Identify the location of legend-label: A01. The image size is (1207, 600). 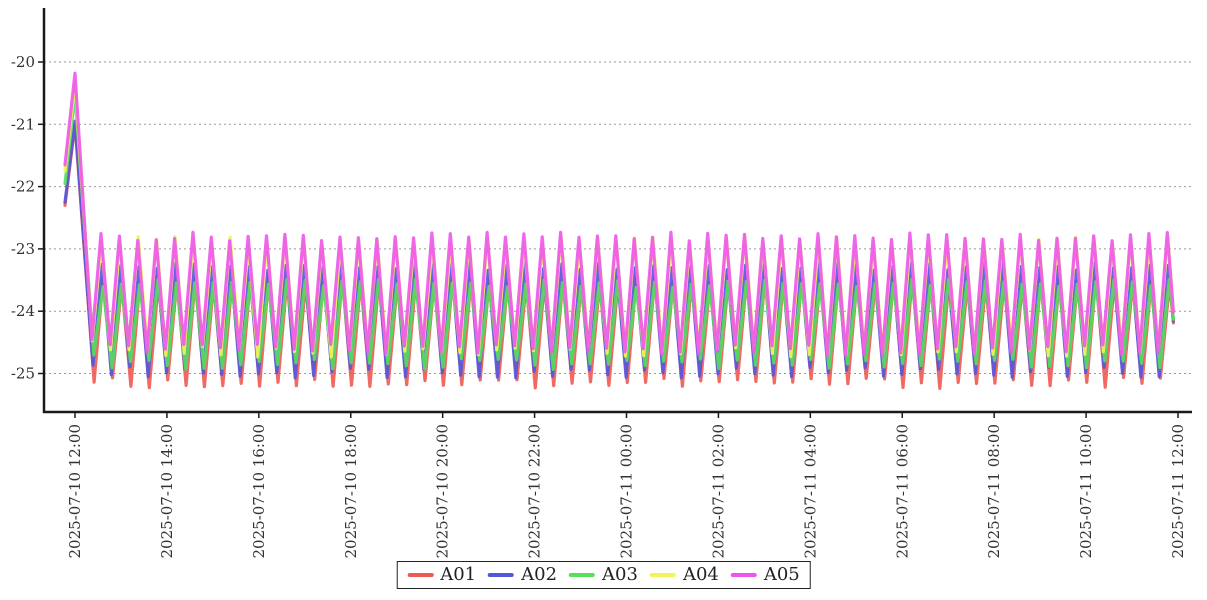
(458, 574).